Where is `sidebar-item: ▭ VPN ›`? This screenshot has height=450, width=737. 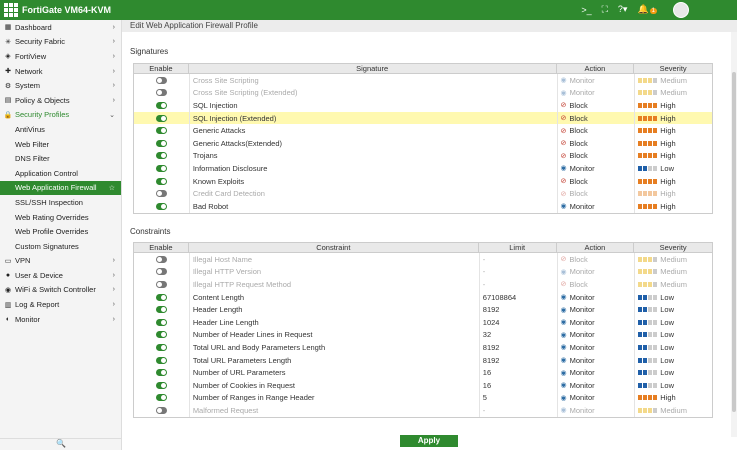 sidebar-item: ▭ VPN › is located at coordinates (60, 261).